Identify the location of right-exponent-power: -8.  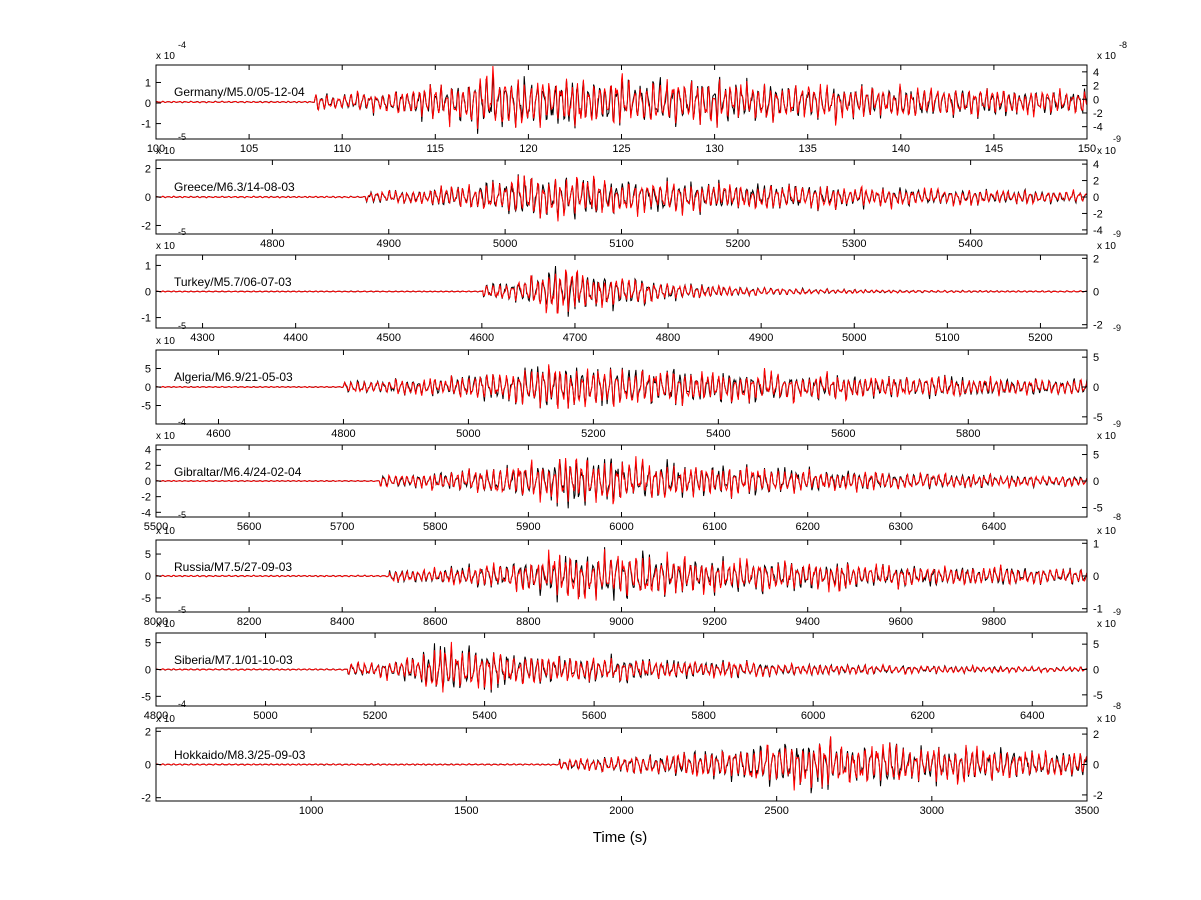
(1123, 45).